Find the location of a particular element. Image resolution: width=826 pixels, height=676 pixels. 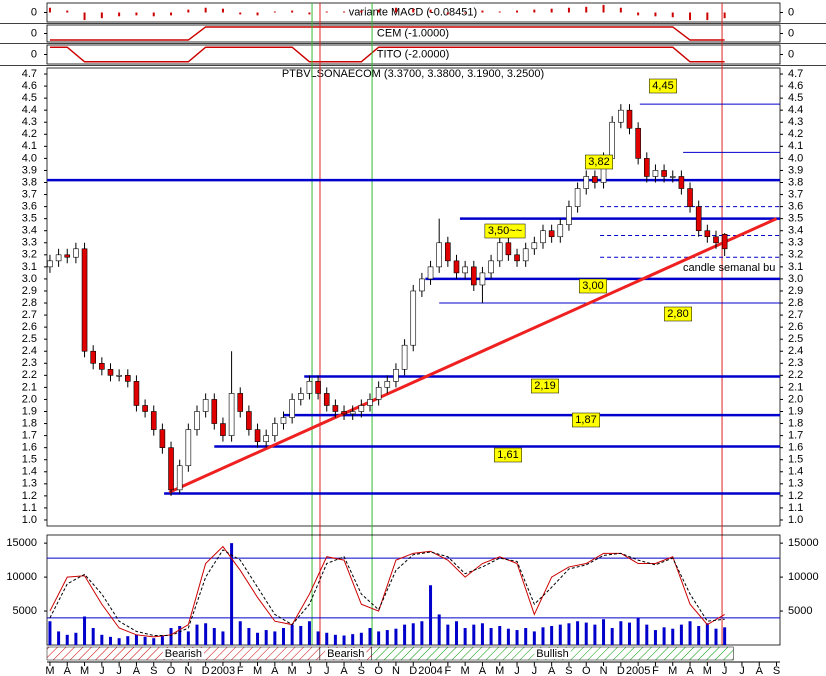

y-tick-label-right: 1.9 is located at coordinates (795, 411).